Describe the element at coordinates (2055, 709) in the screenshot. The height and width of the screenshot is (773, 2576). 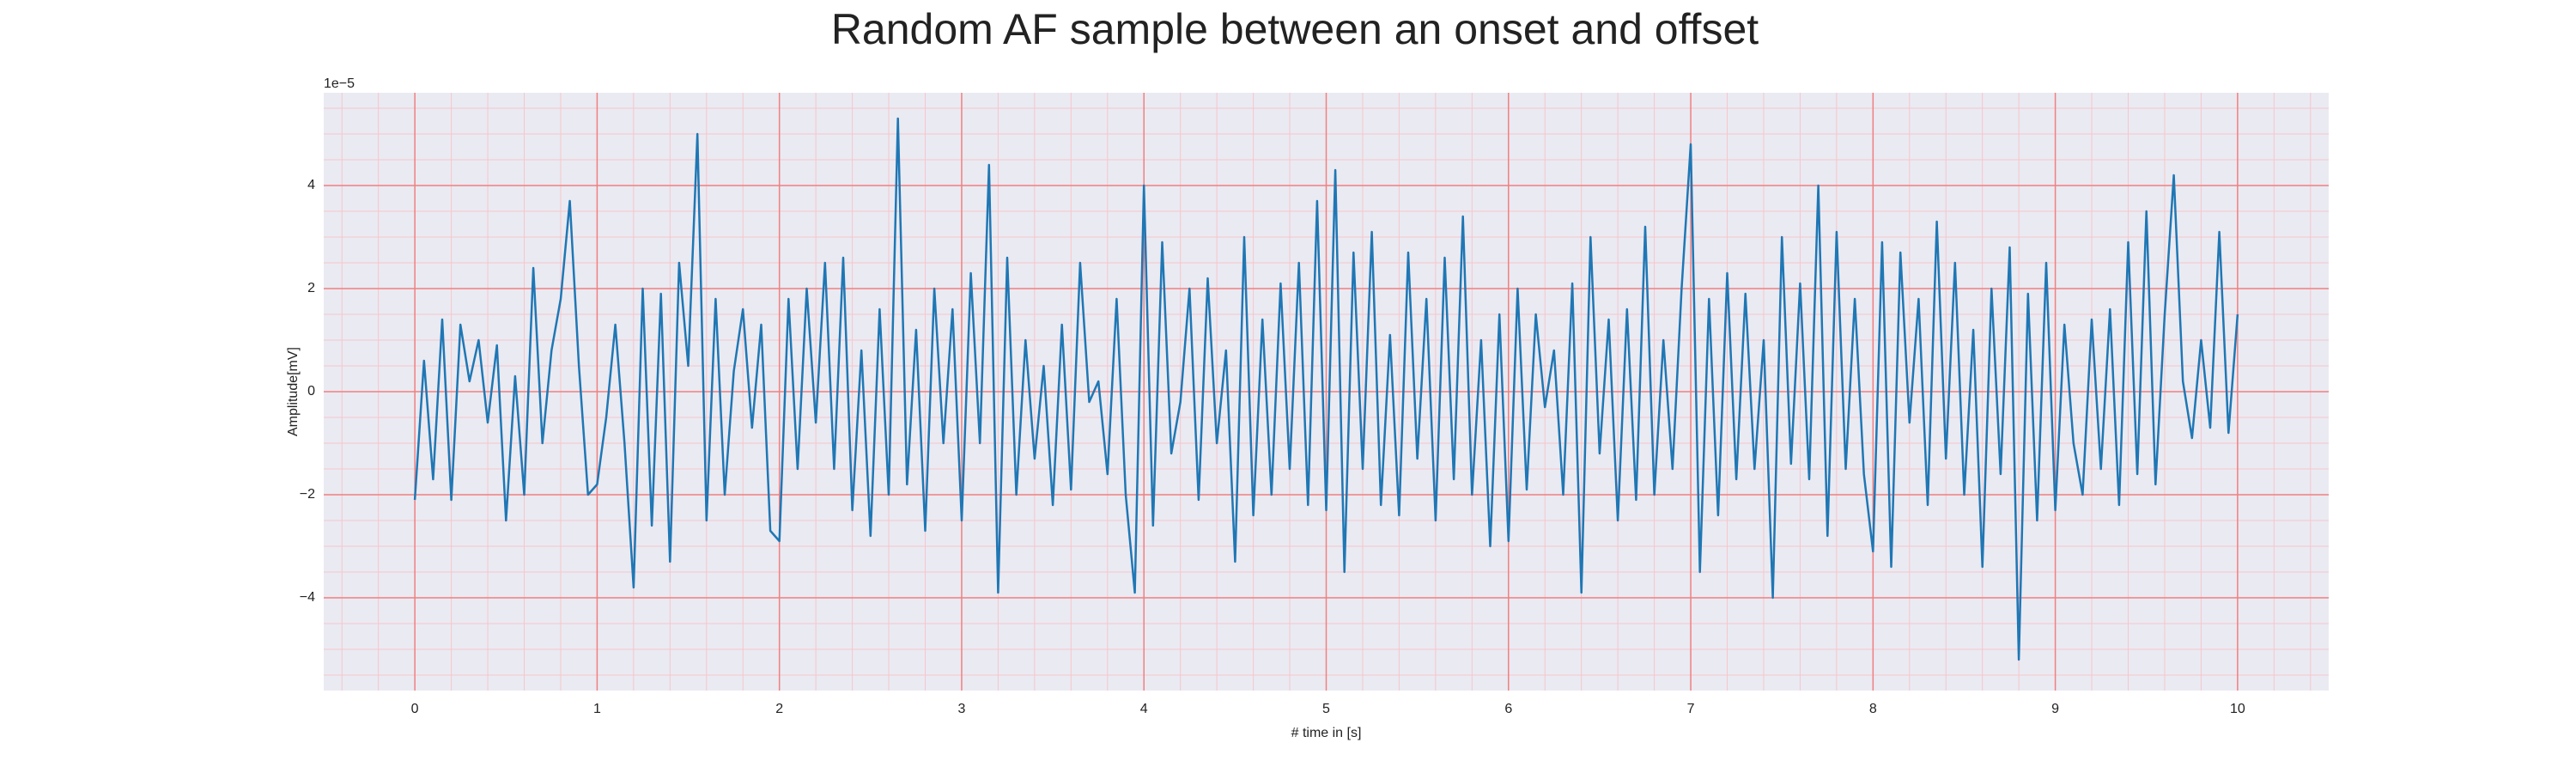
I see `x-tick-label: 9` at that location.